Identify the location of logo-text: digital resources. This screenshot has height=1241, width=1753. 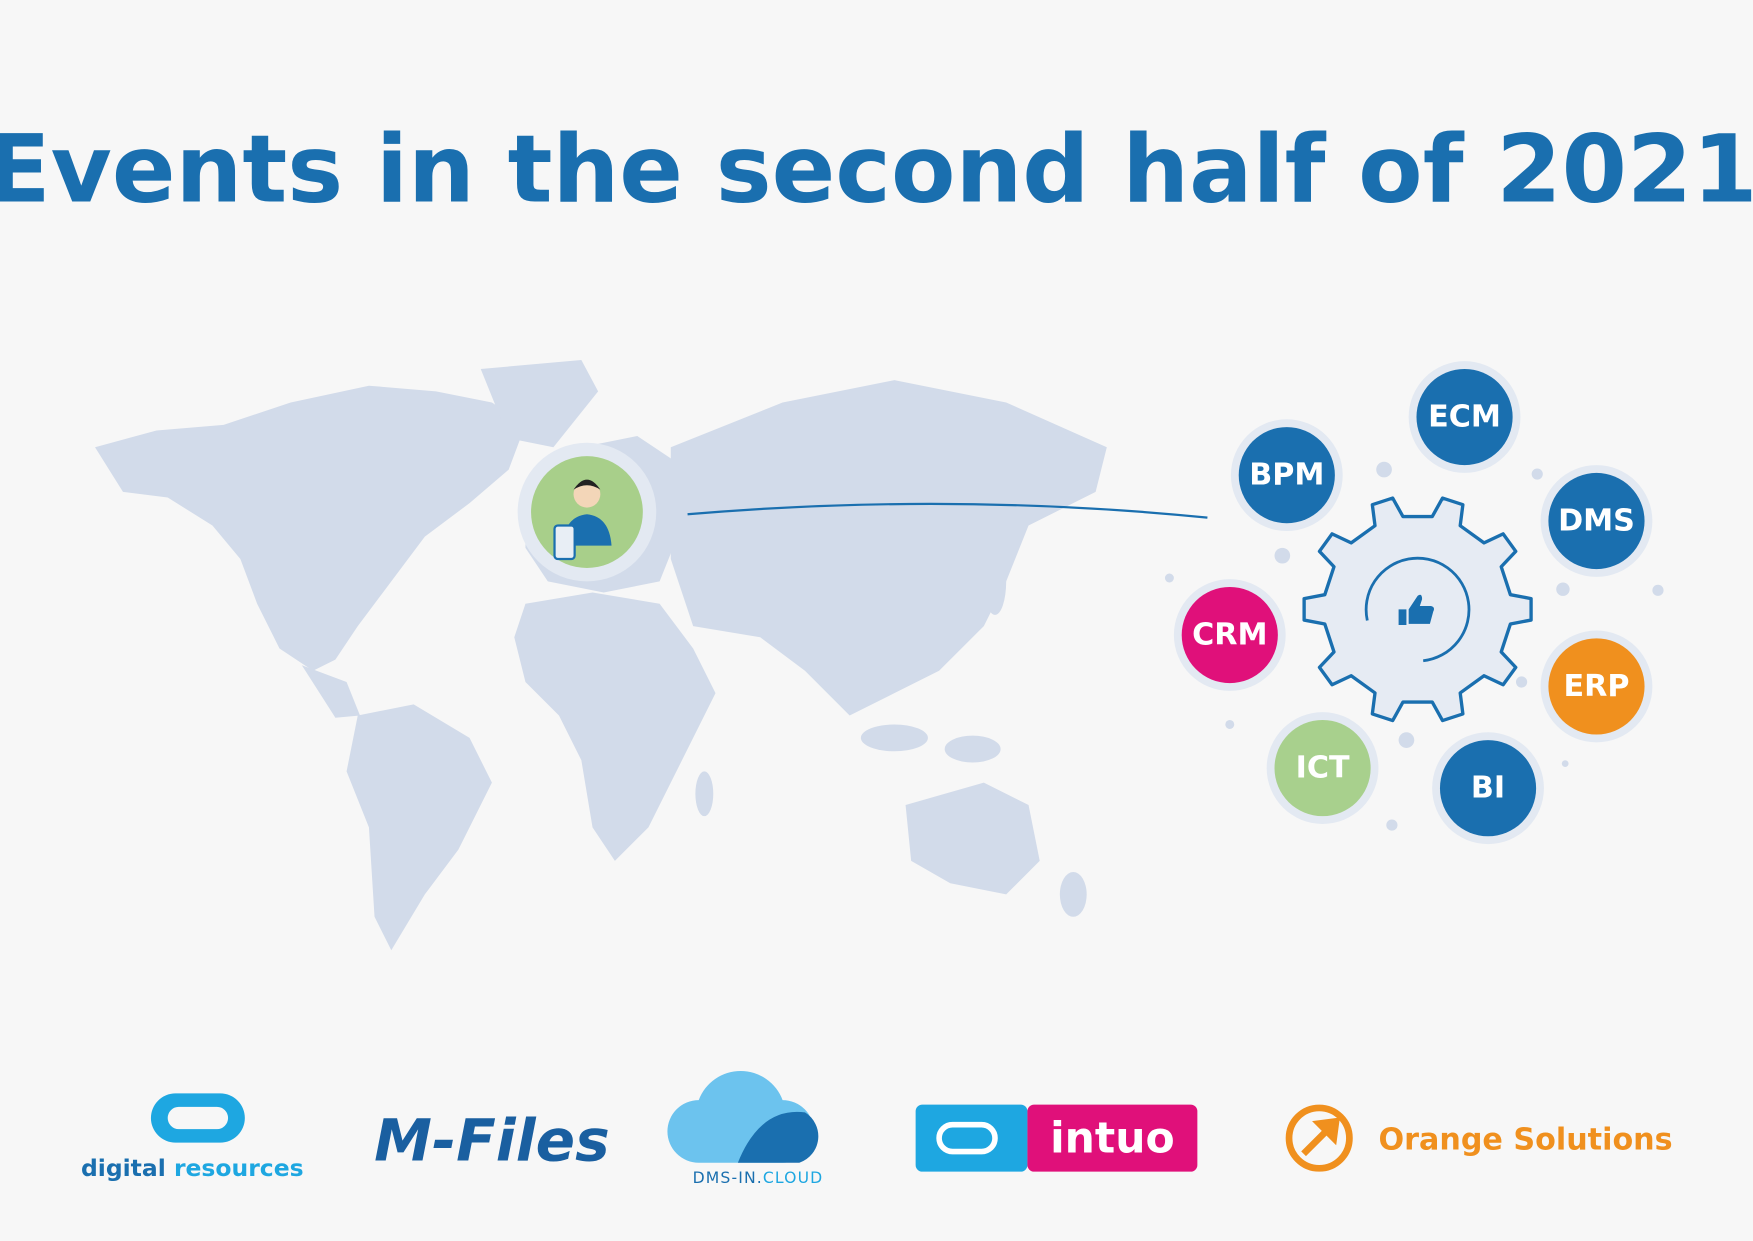
(192, 1168).